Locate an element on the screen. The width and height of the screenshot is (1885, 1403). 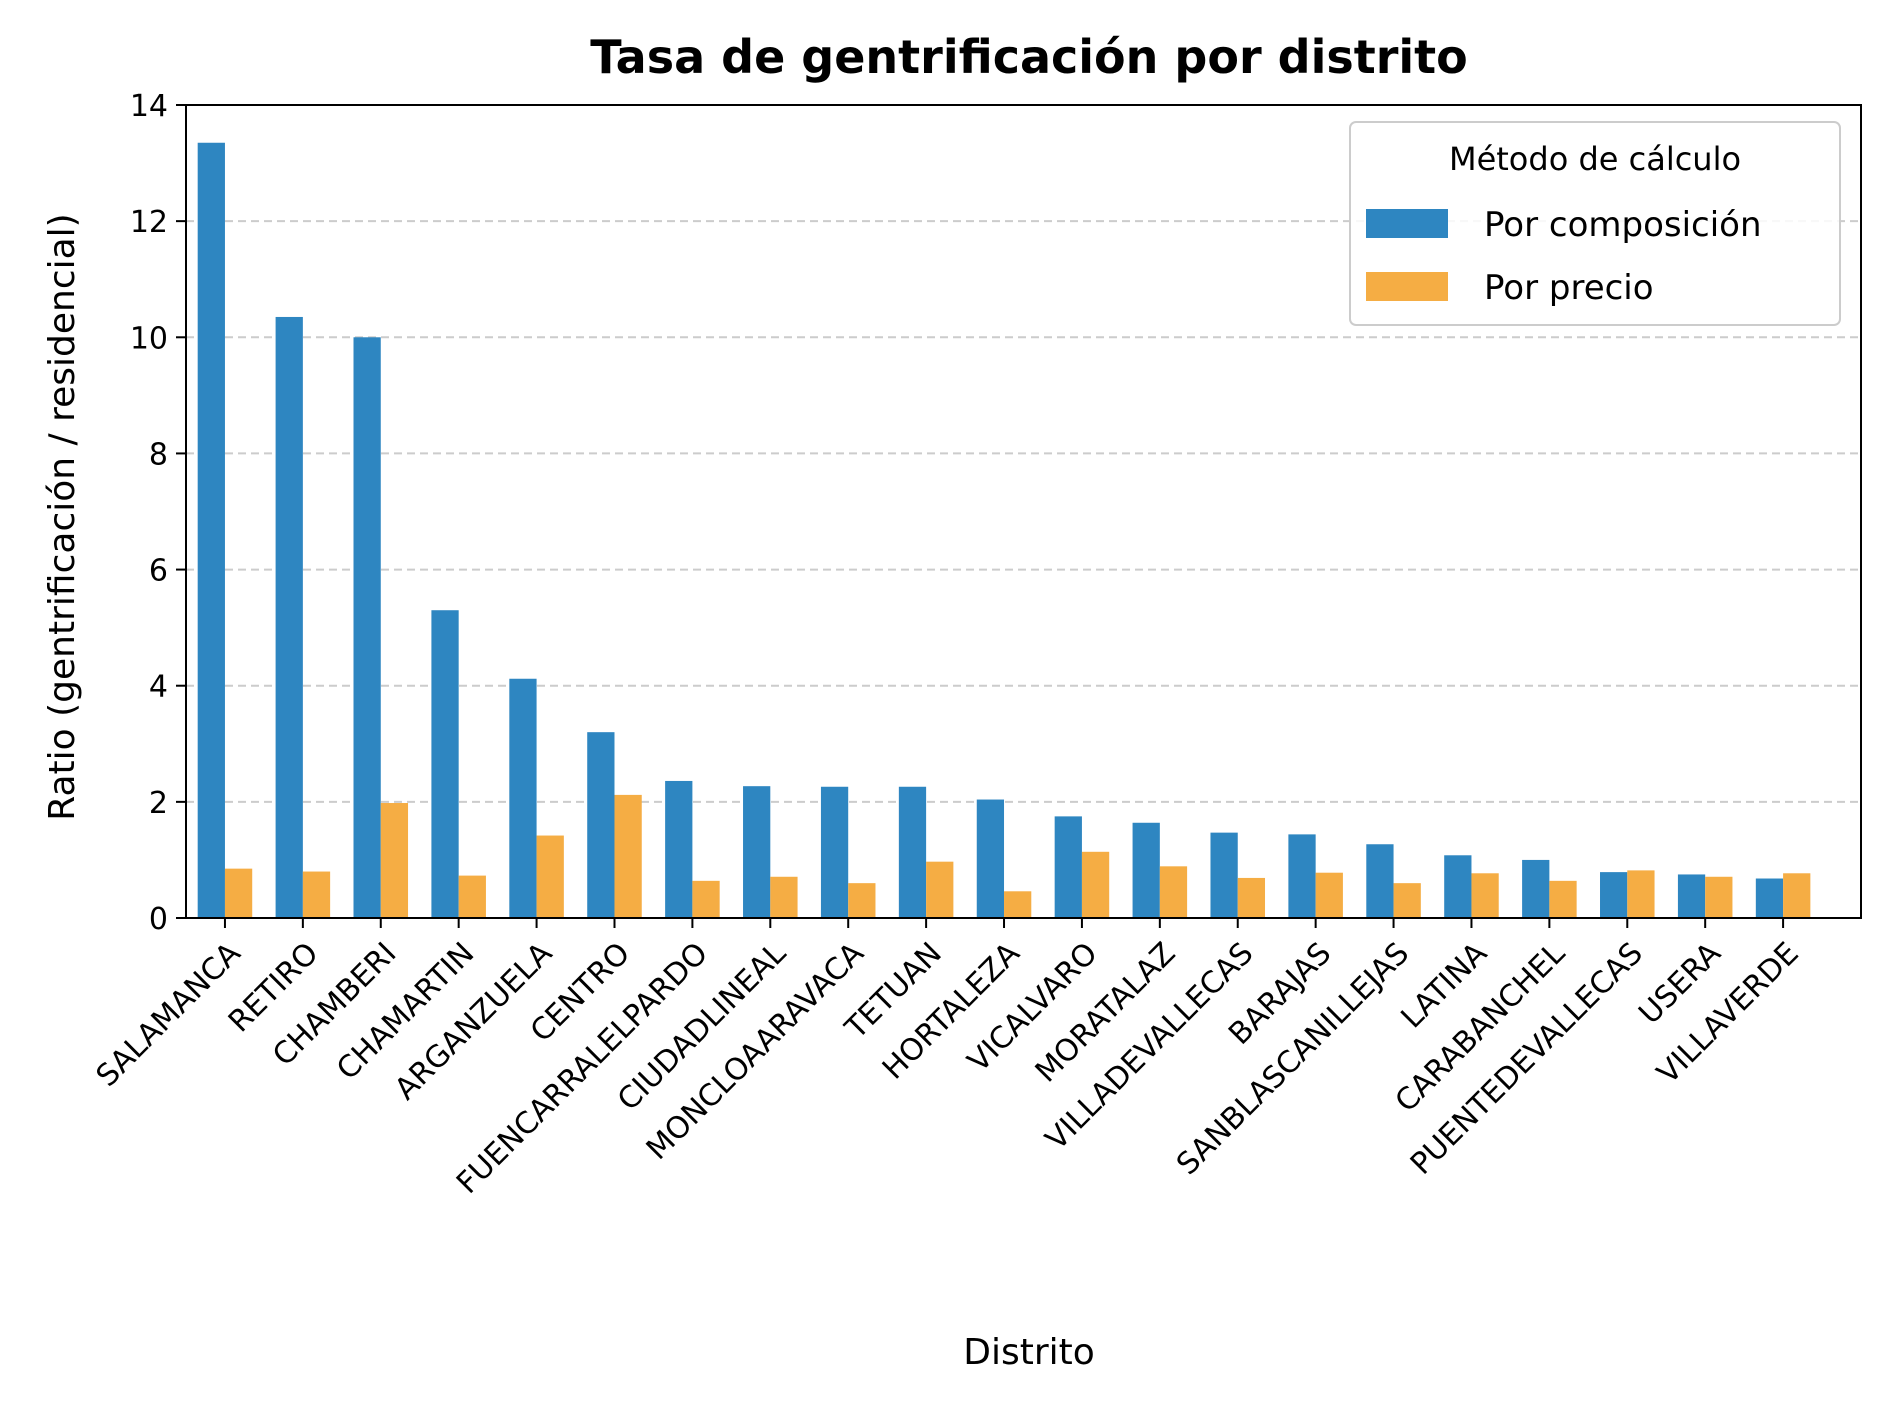
bar-por-composicion-carabanchel is located at coordinates (1536, 888).